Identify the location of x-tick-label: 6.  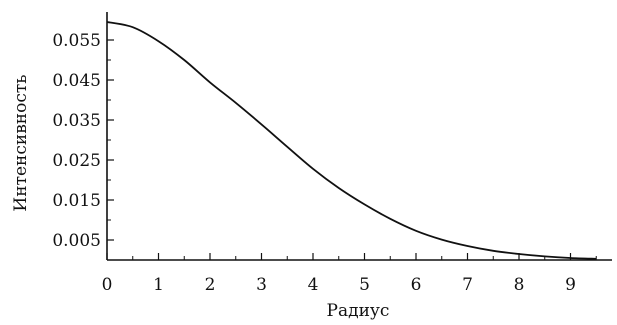
(416, 285).